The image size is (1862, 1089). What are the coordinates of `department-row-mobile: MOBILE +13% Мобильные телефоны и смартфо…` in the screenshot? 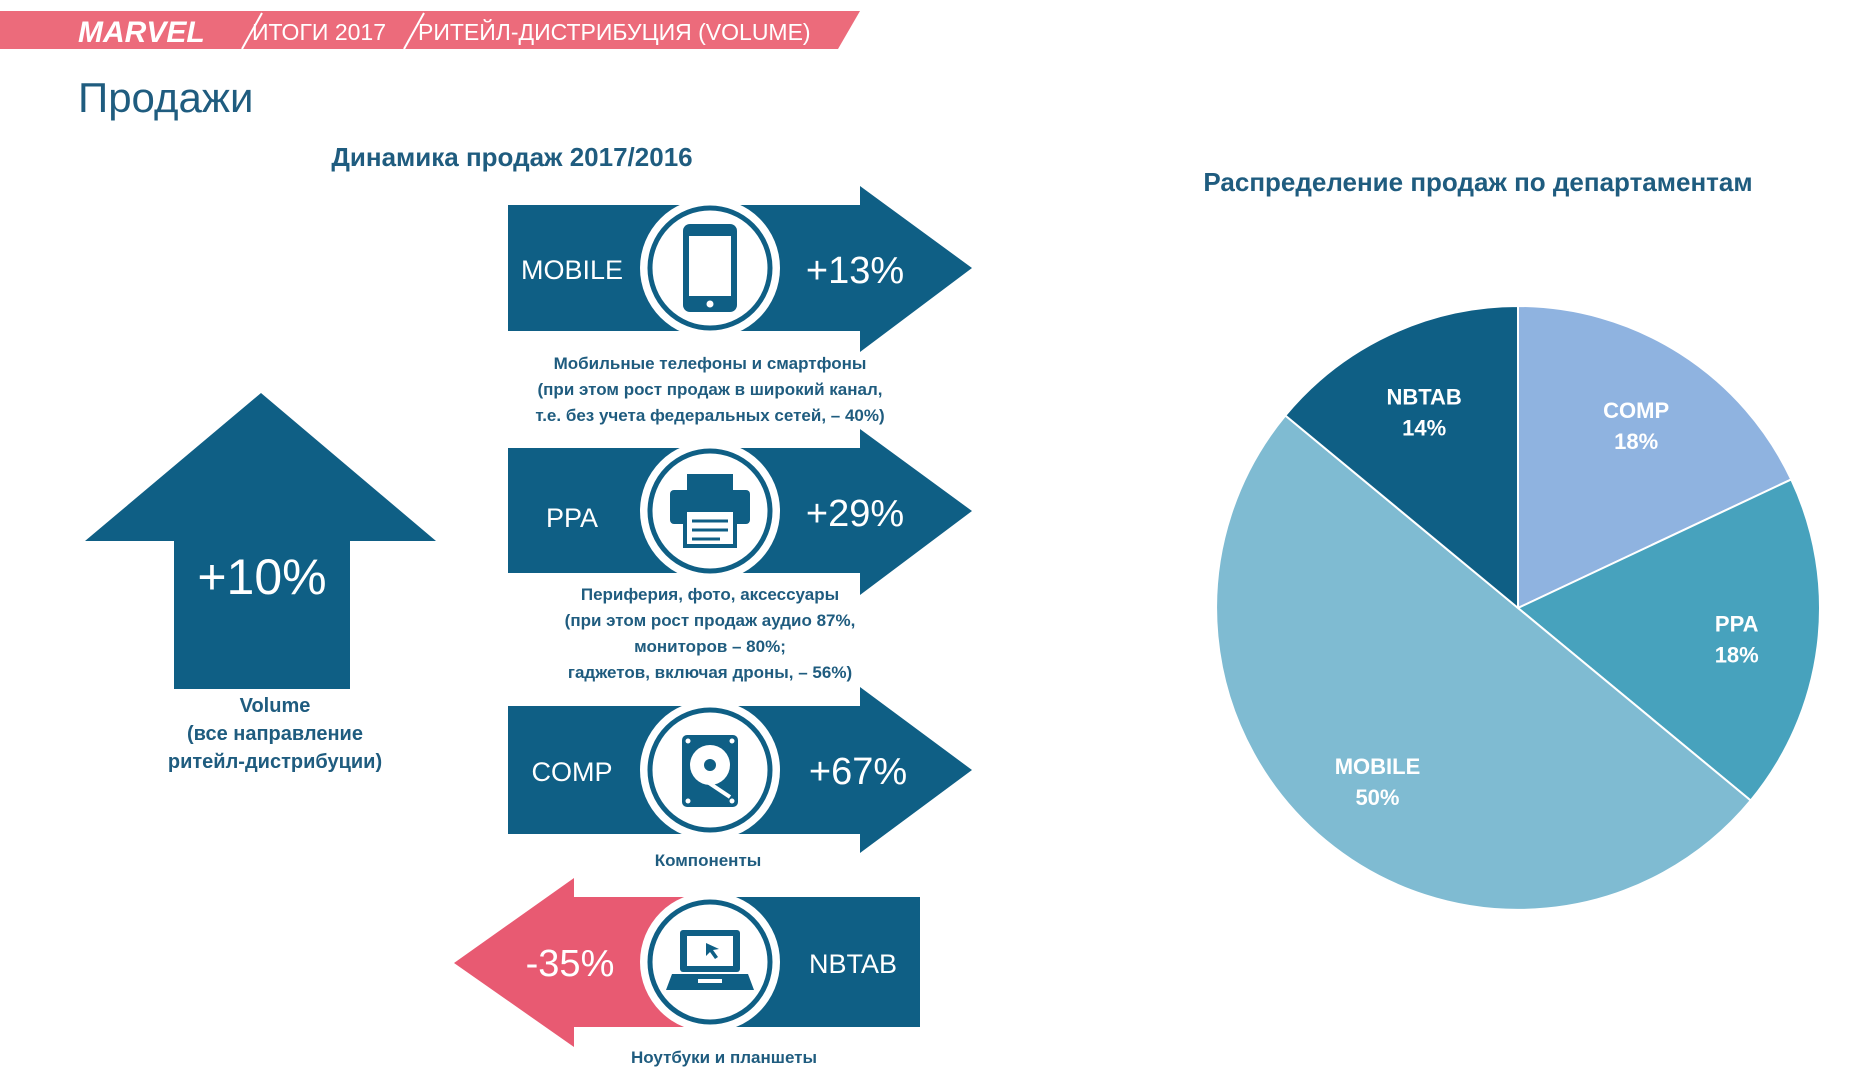 It's located at (740, 305).